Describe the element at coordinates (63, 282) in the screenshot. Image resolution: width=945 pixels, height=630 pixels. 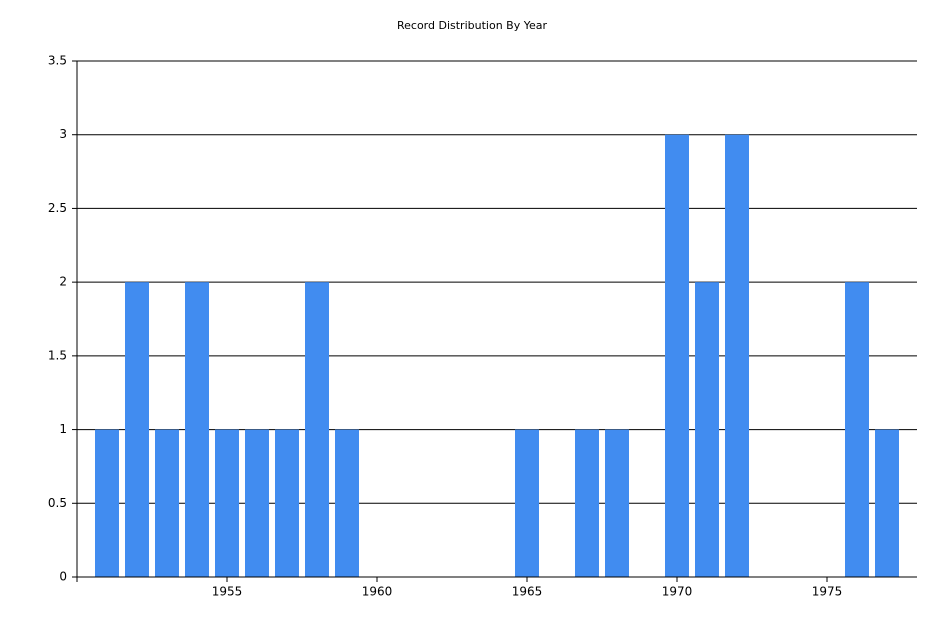
I see `y-tick-label: 2` at that location.